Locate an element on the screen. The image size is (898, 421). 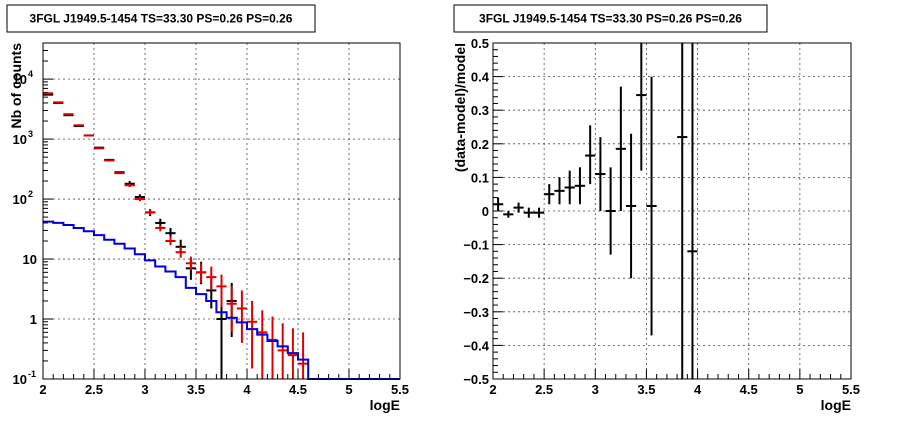
y-tick-label: −0.1 is located at coordinates (476, 245).